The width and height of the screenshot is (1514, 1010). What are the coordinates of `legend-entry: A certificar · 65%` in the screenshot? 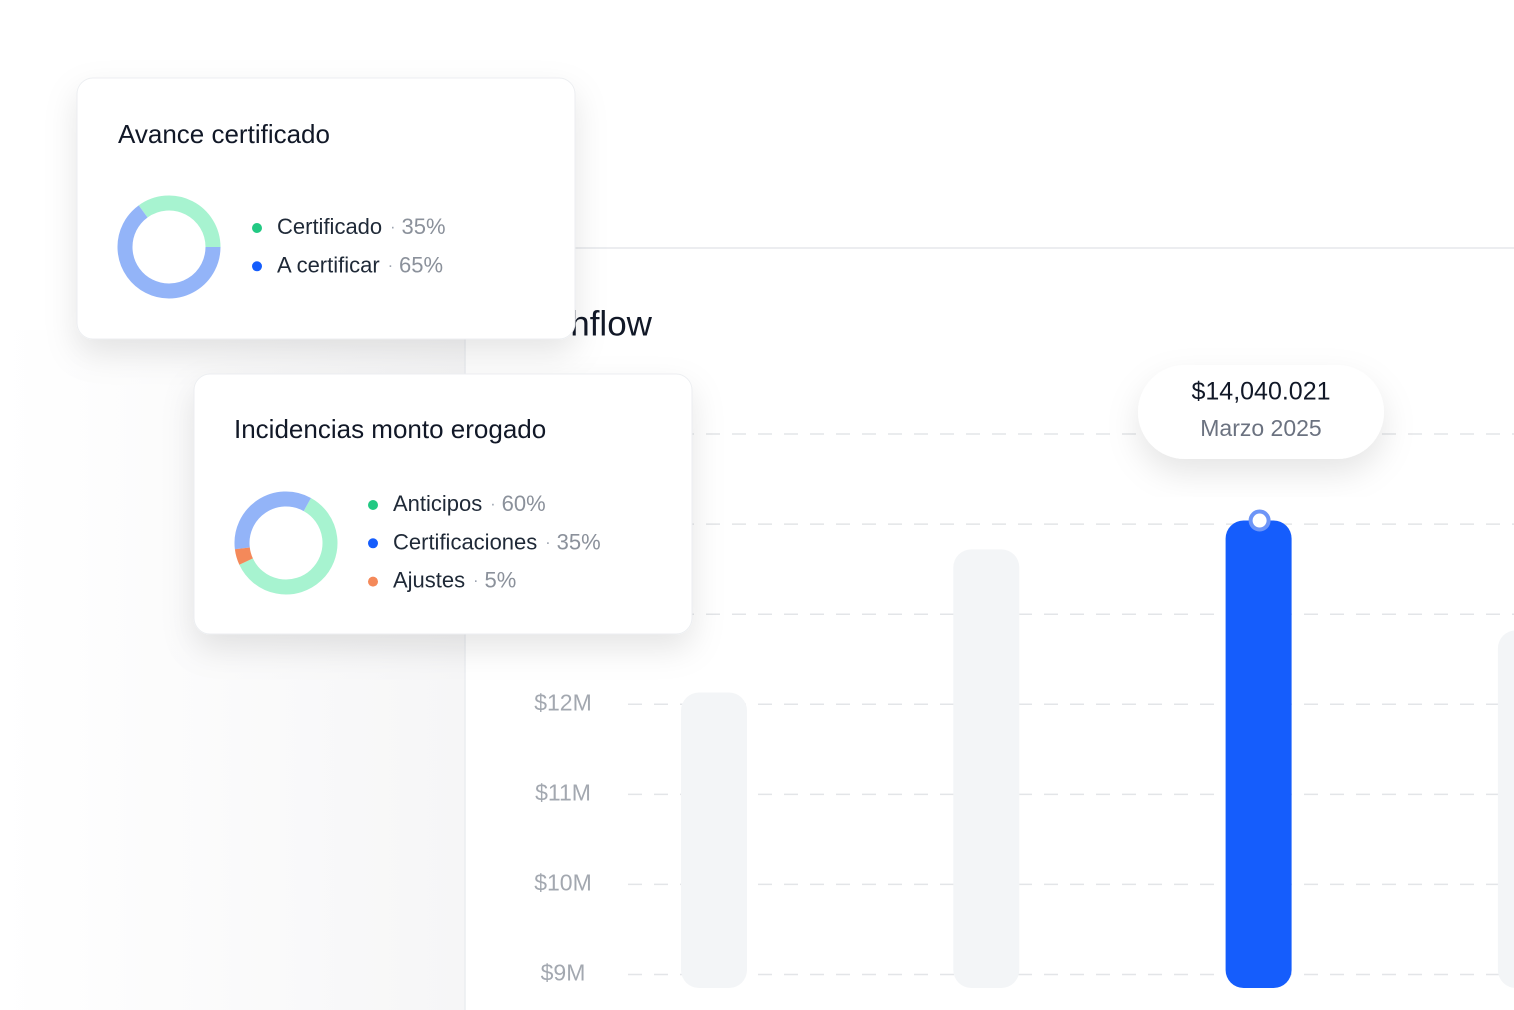 It's located at (360, 264).